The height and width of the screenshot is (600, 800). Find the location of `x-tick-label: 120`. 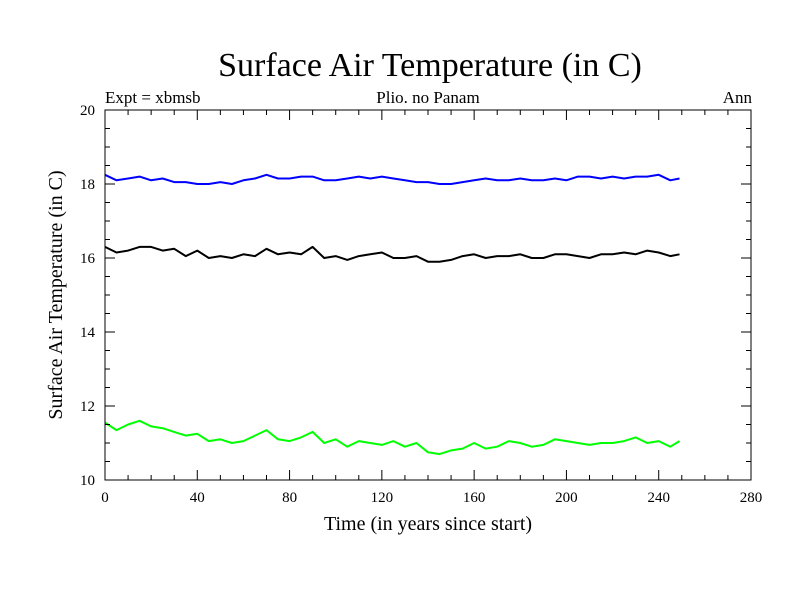

x-tick-label: 120 is located at coordinates (382, 498).